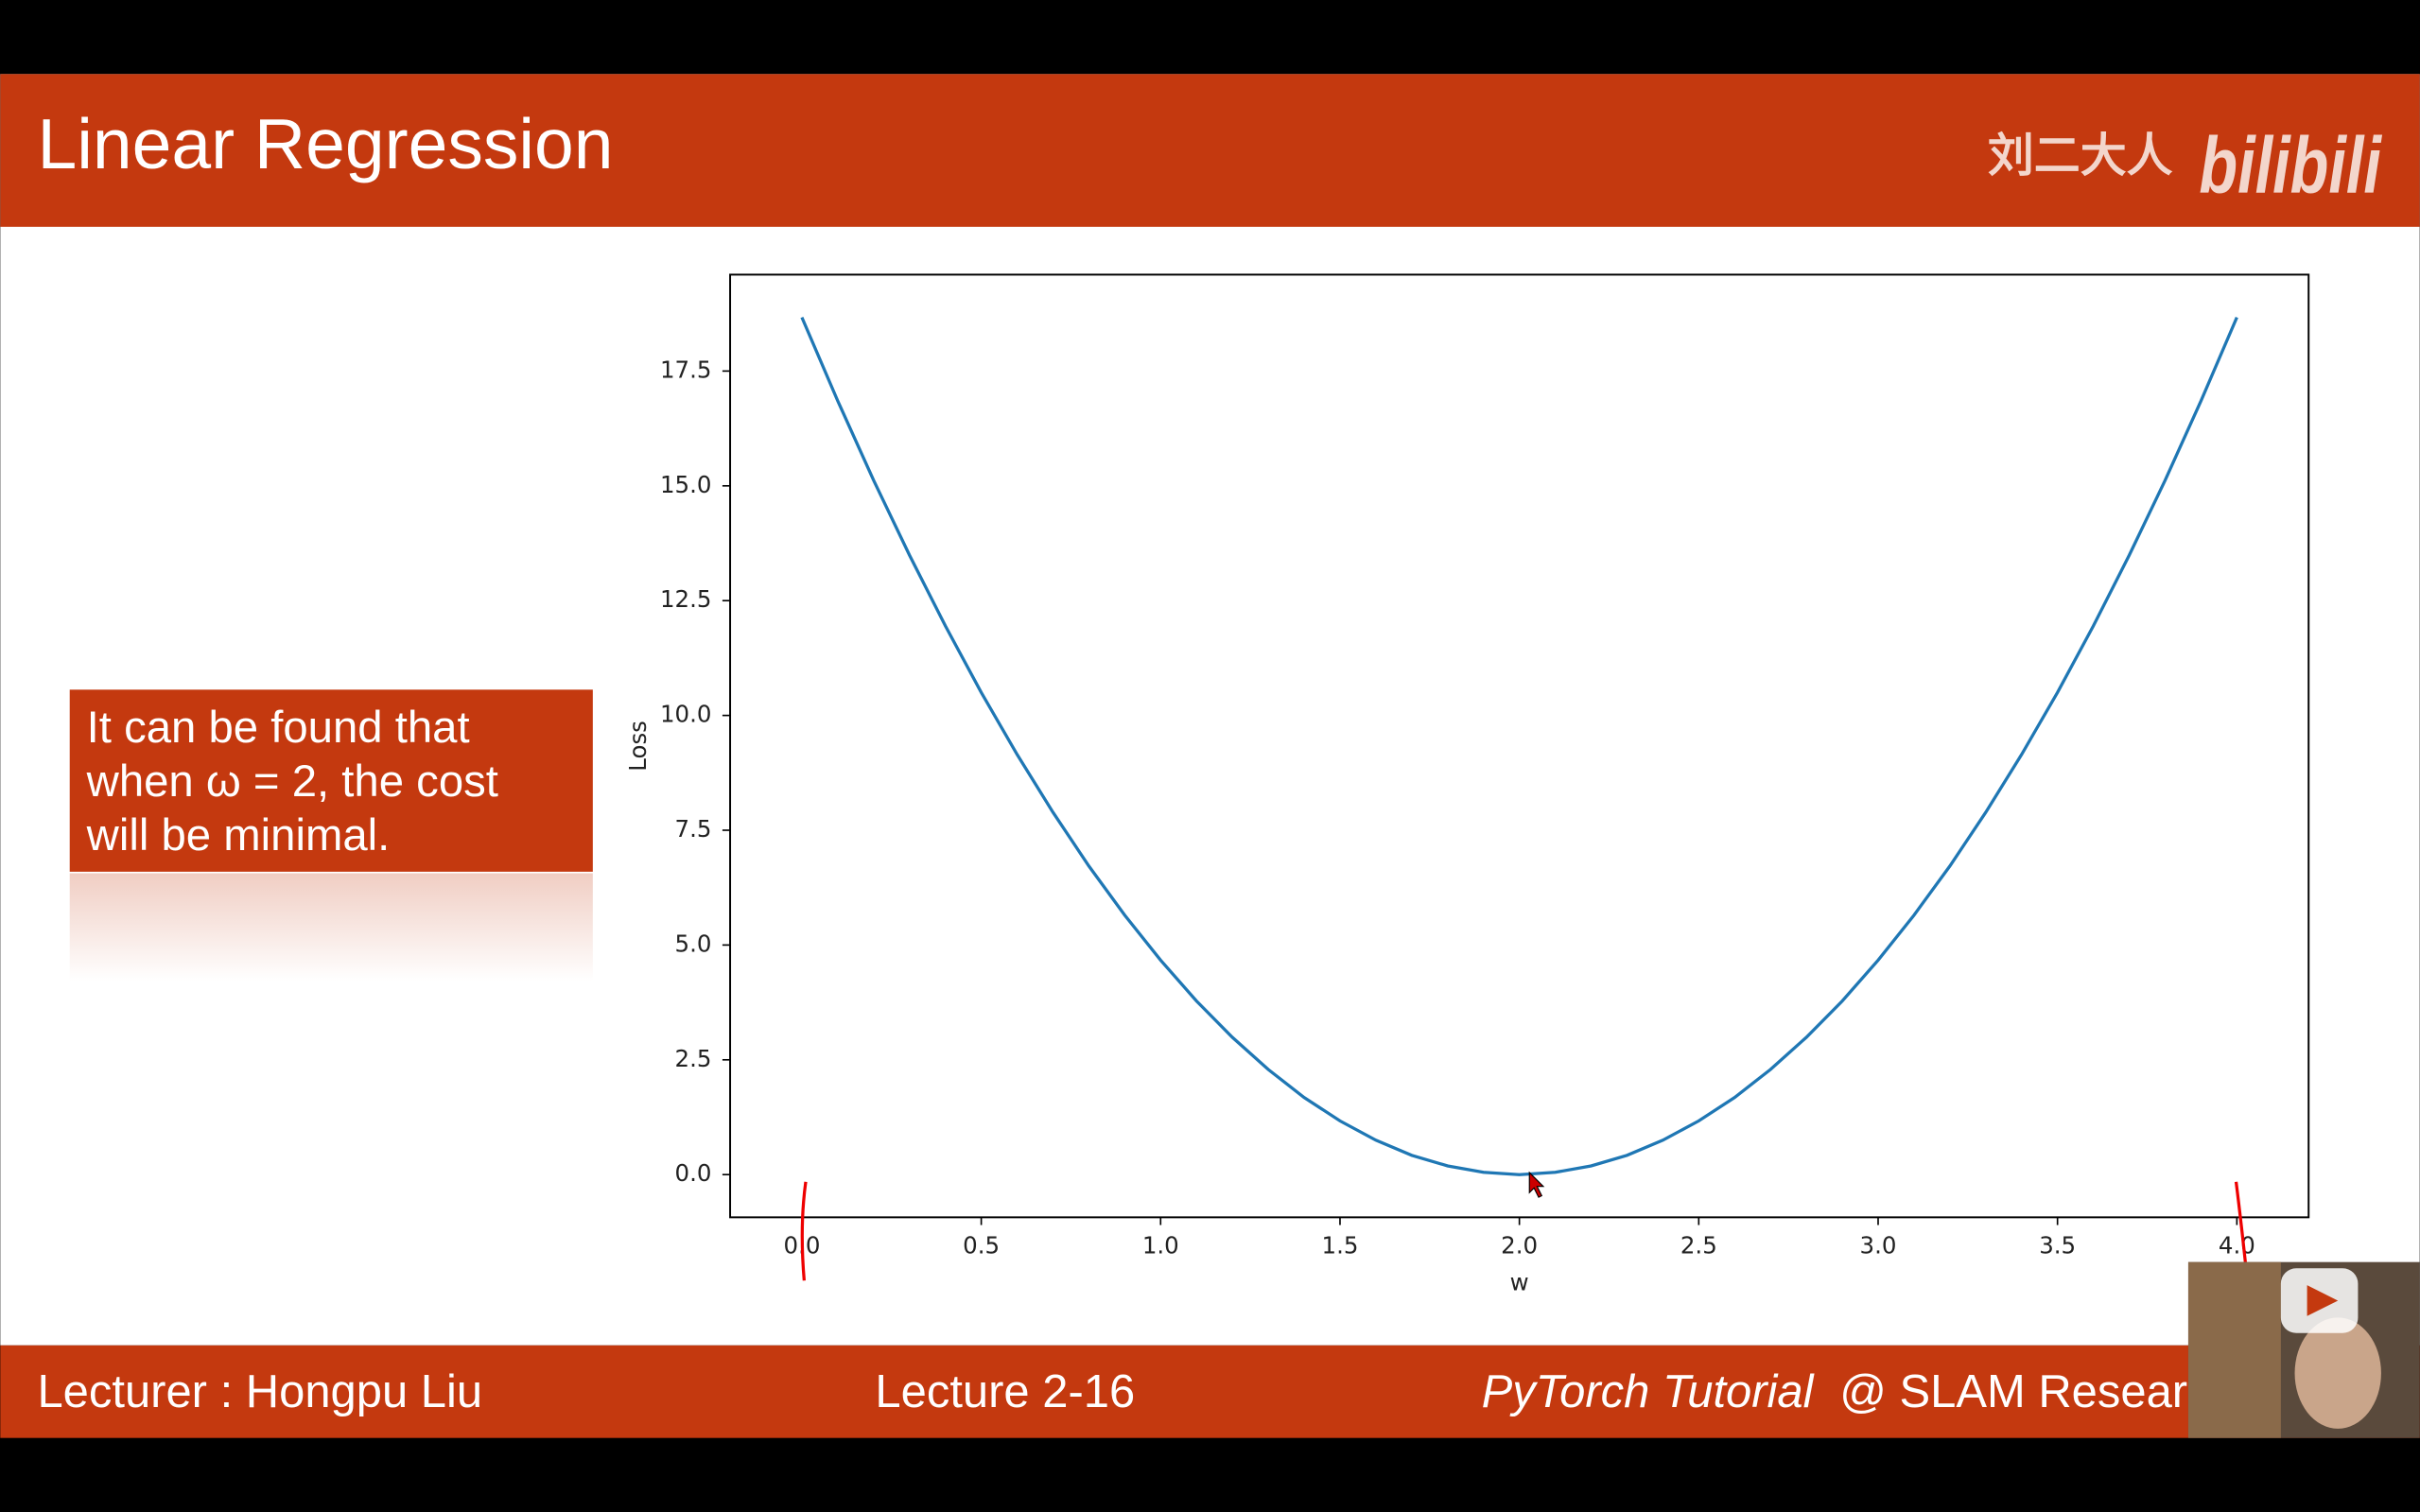  I want to click on x-tick-label: 1.0, so click(1160, 1245).